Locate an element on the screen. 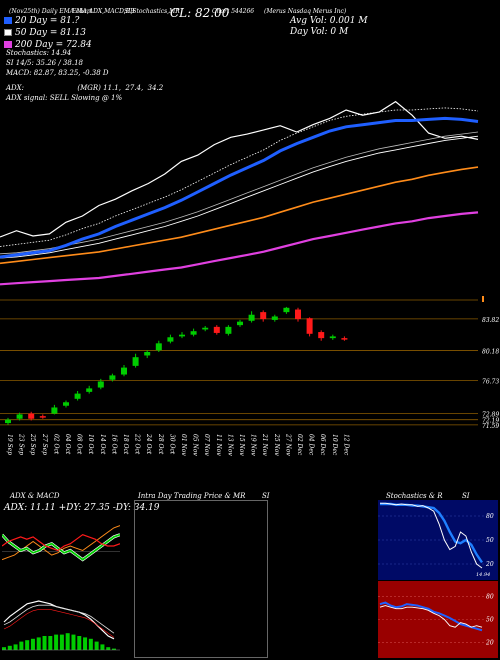 The height and width of the screenshot is (660, 500). si-stat: SI 14/5: 35.26 / 38.18 is located at coordinates (44, 63).